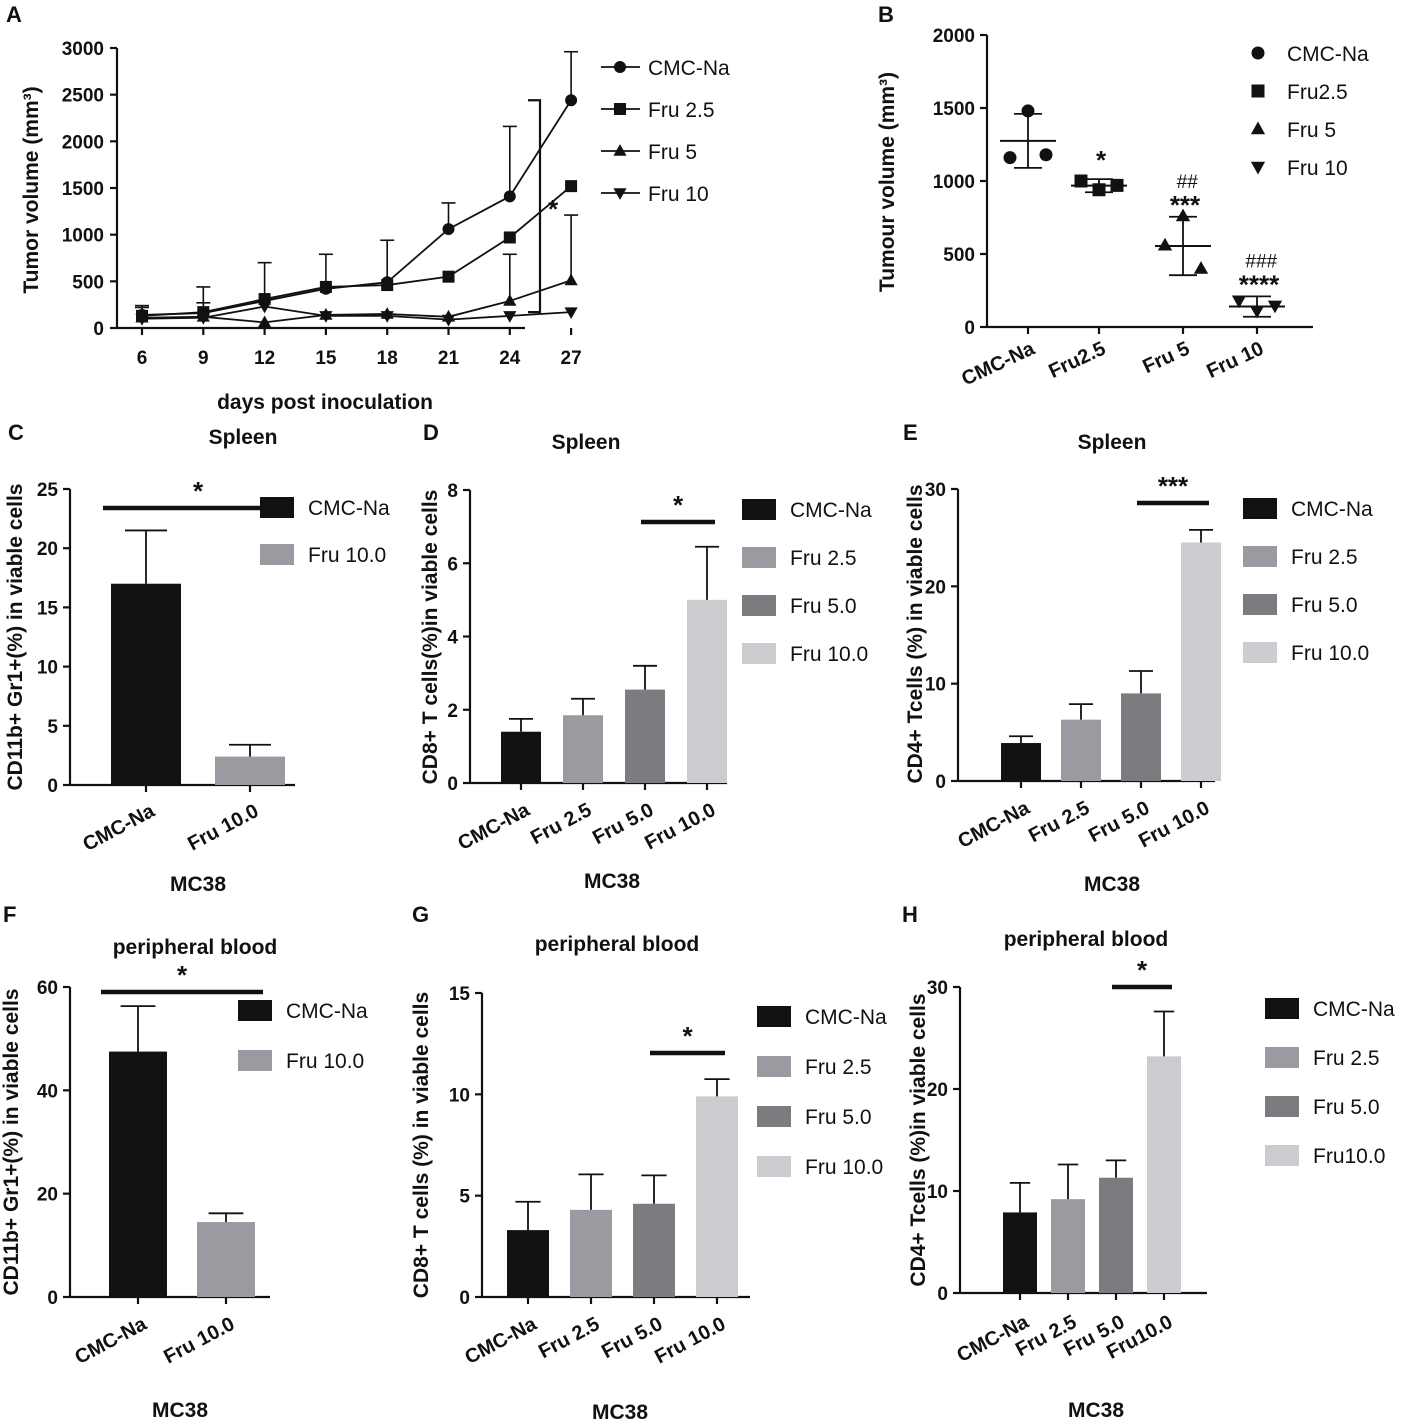 Image resolution: width=1411 pixels, height=1425 pixels. Describe the element at coordinates (887, 182) in the screenshot. I see `y-axis-label: Tumour volume (mm³)` at that location.